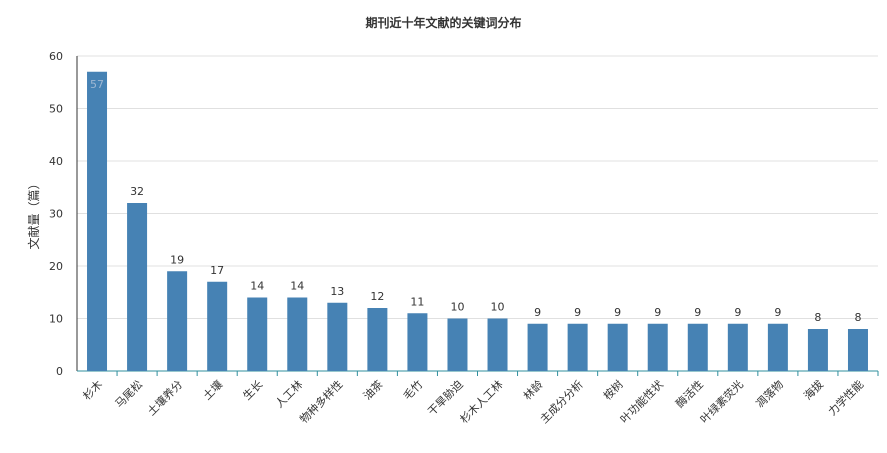  What do you see at coordinates (721, 401) in the screenshot?
I see `category-label: 叶绿素荧光` at bounding box center [721, 401].